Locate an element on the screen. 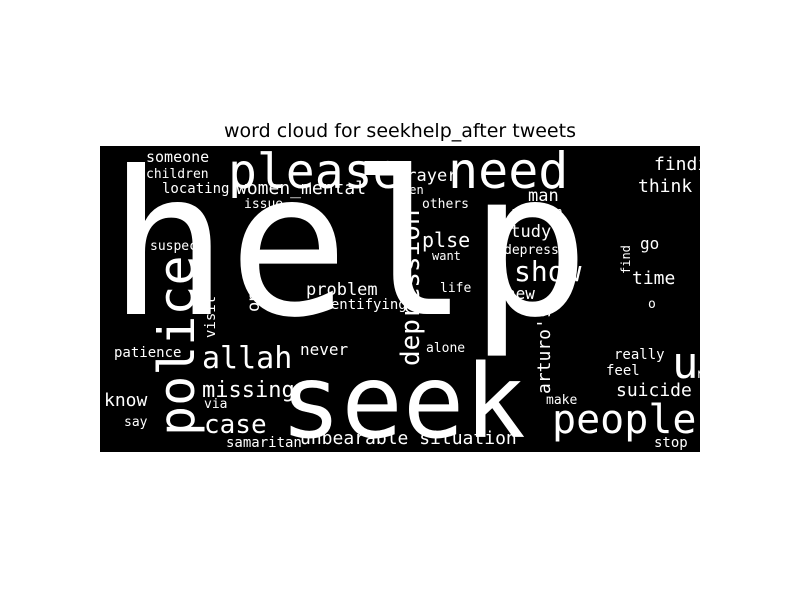  cloud-word: u is located at coordinates (685, 363).